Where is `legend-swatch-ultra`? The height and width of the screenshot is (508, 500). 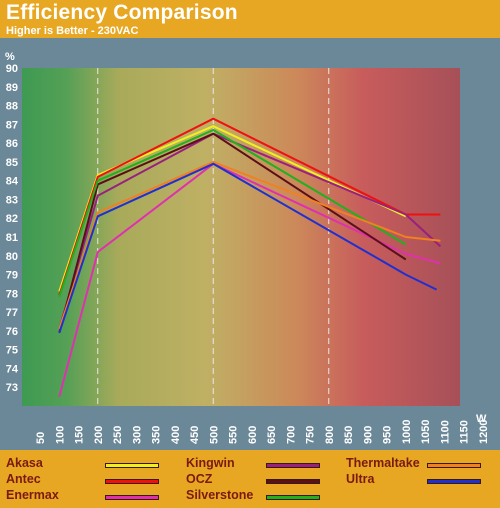
legend-swatch-ultra is located at coordinates (454, 481).